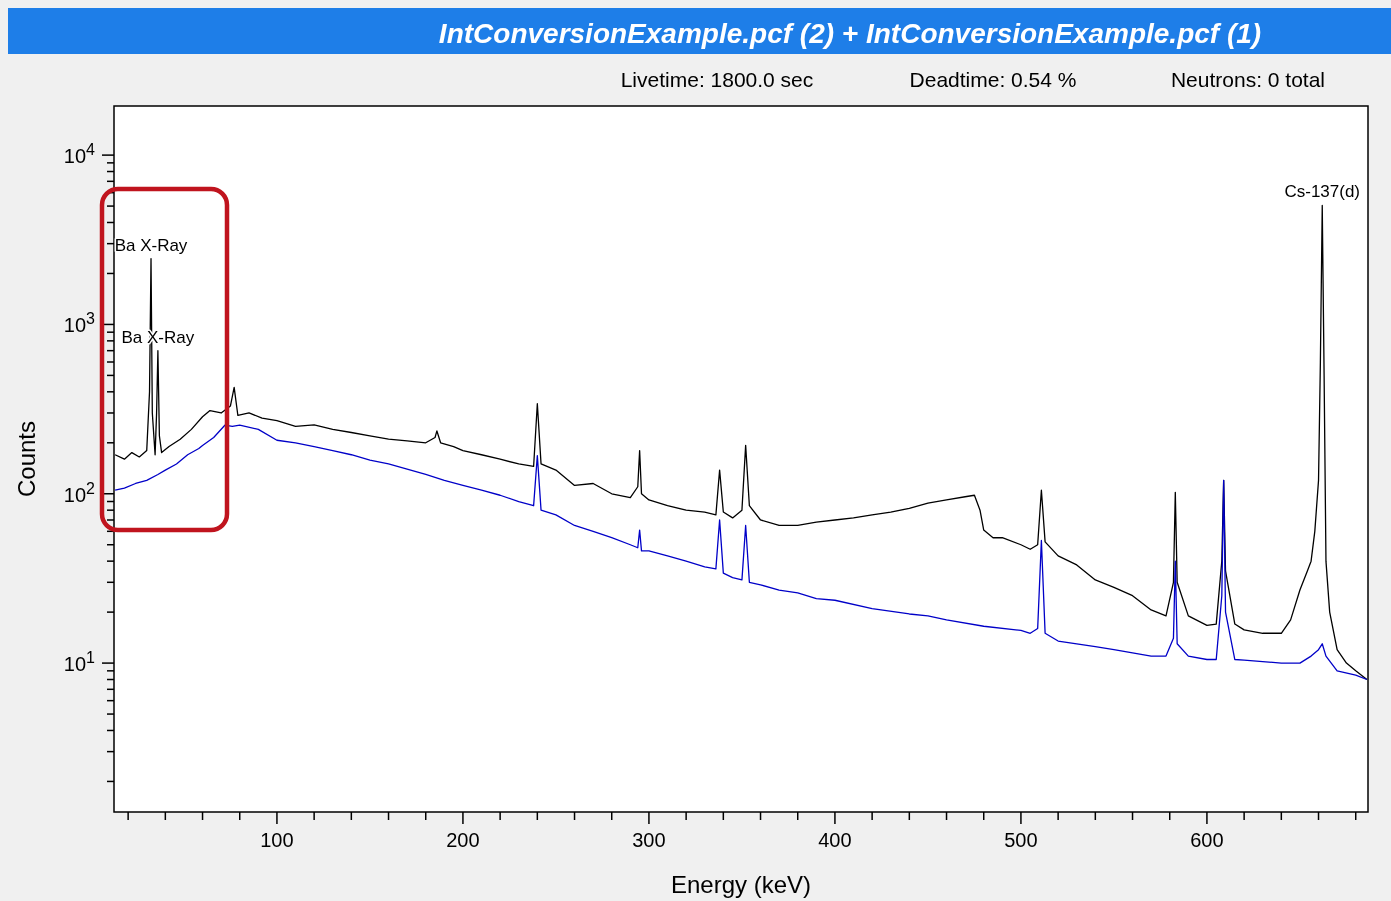  I want to click on x-tick-label: 600, so click(1207, 840).